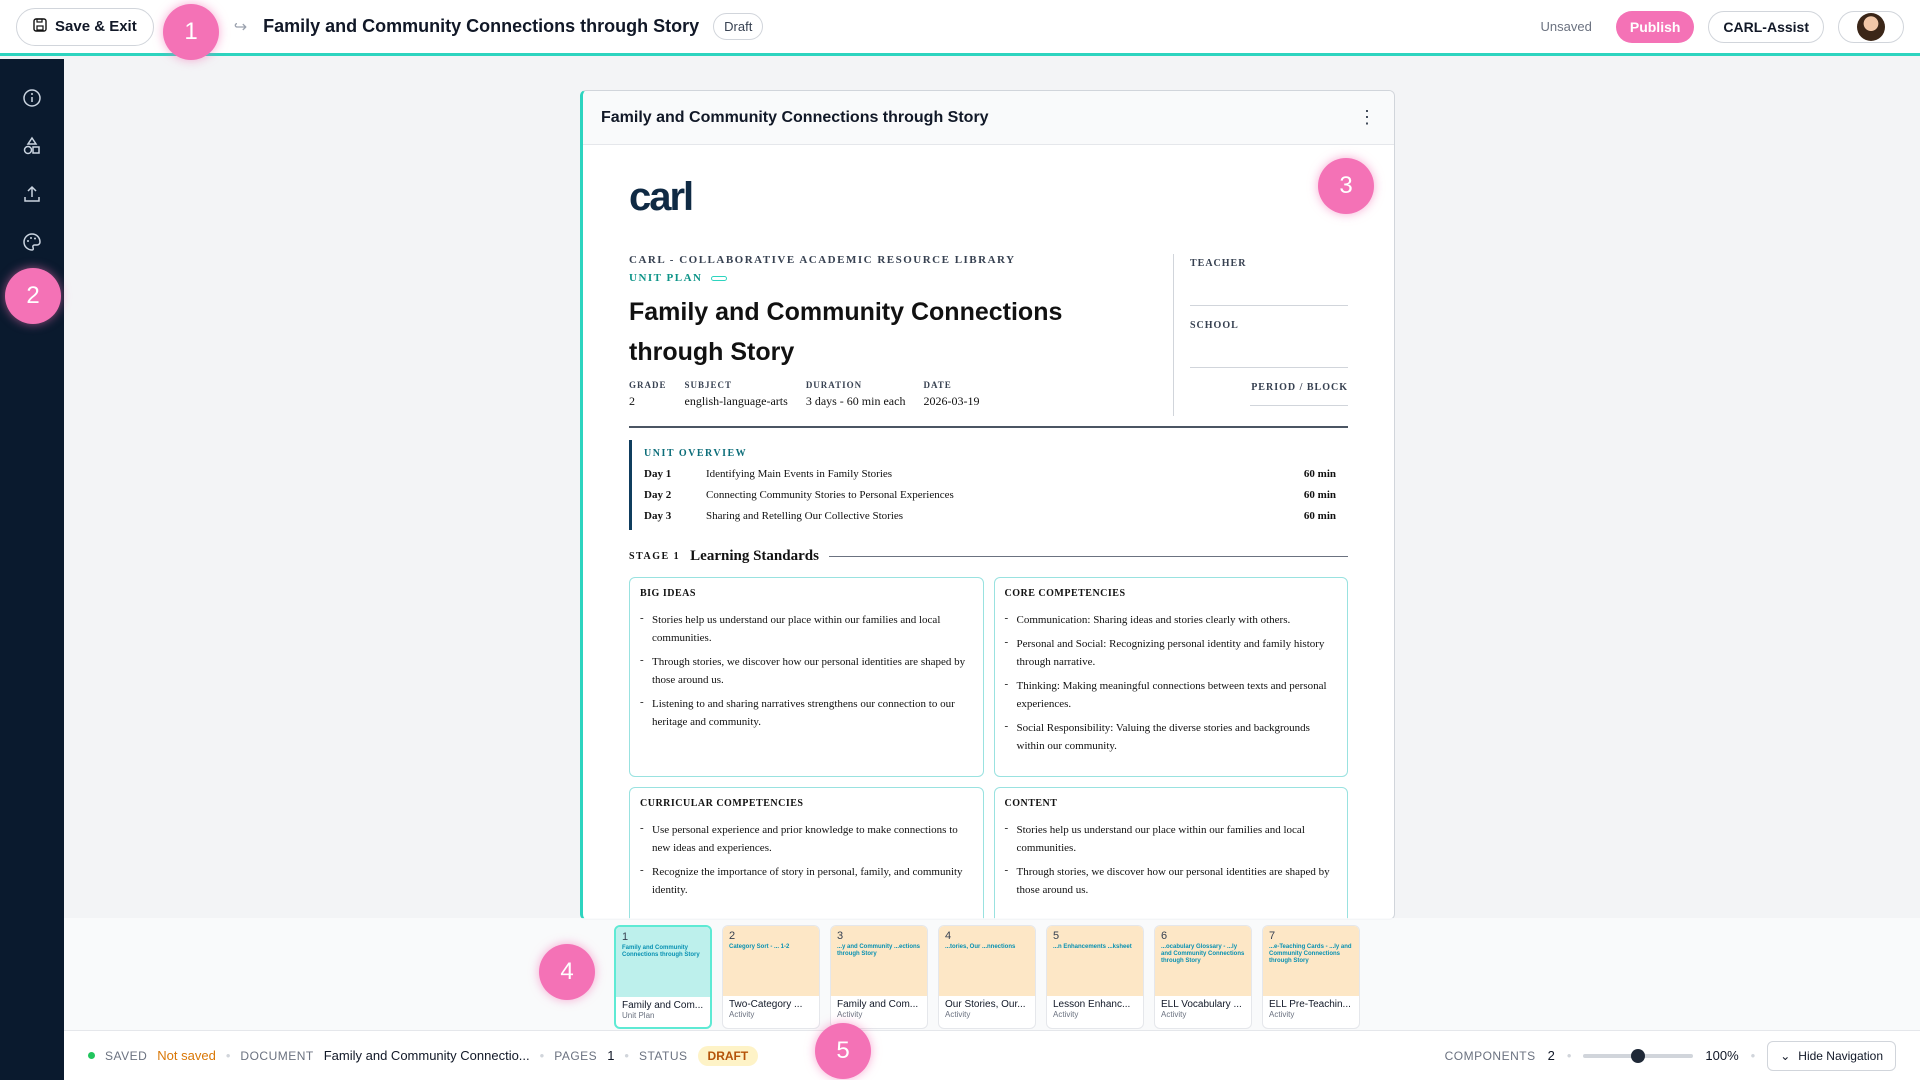  Describe the element at coordinates (1269, 280) in the screenshot. I see `teacher-field: TEACHER` at that location.